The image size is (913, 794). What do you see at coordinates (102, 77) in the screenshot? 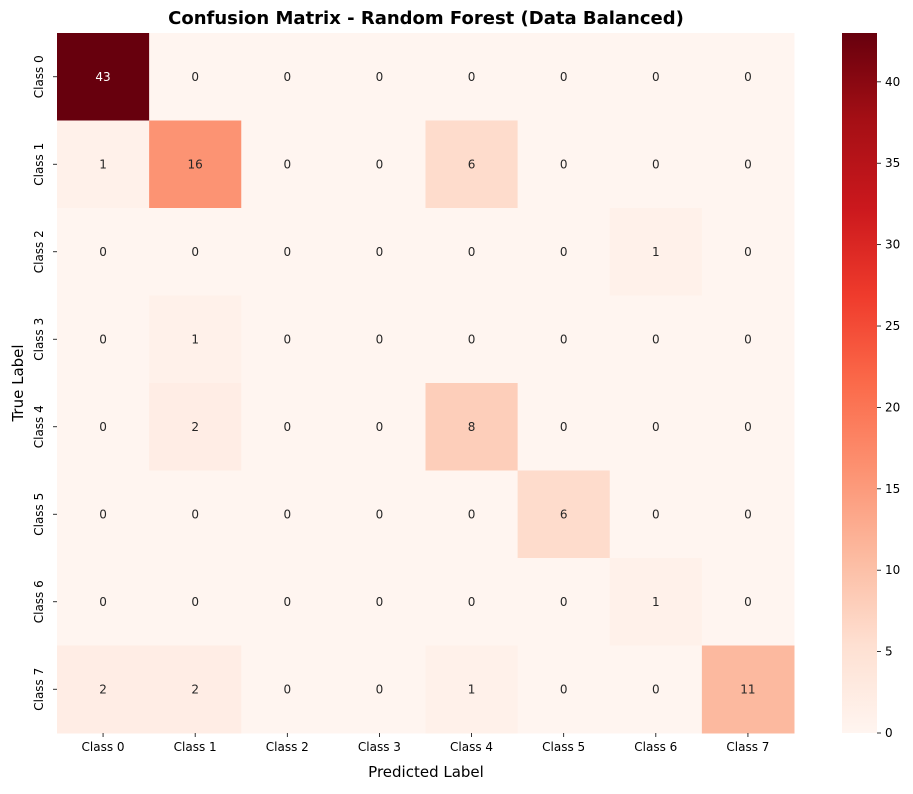
I see `cell-value-label: 43` at bounding box center [102, 77].